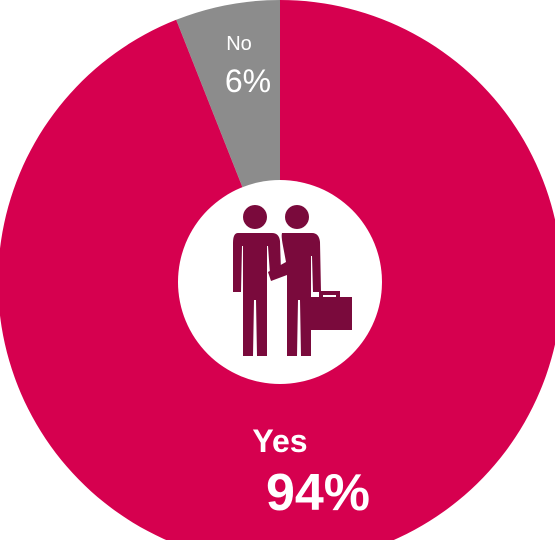 This screenshot has height=540, width=555. I want to click on donut-hole, so click(280, 282).